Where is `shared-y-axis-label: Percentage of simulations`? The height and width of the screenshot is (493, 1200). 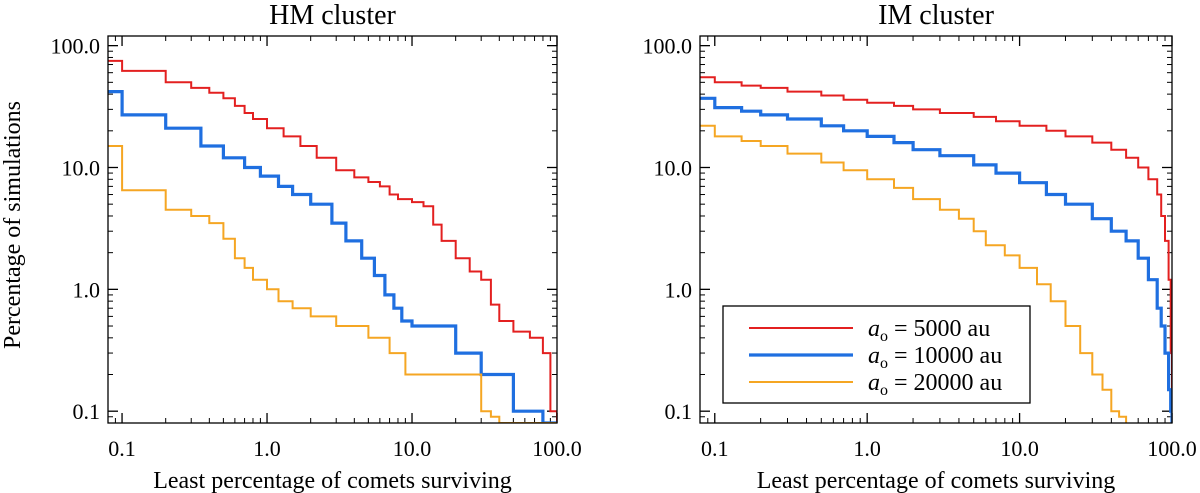 shared-y-axis-label: Percentage of simulations is located at coordinates (13, 225).